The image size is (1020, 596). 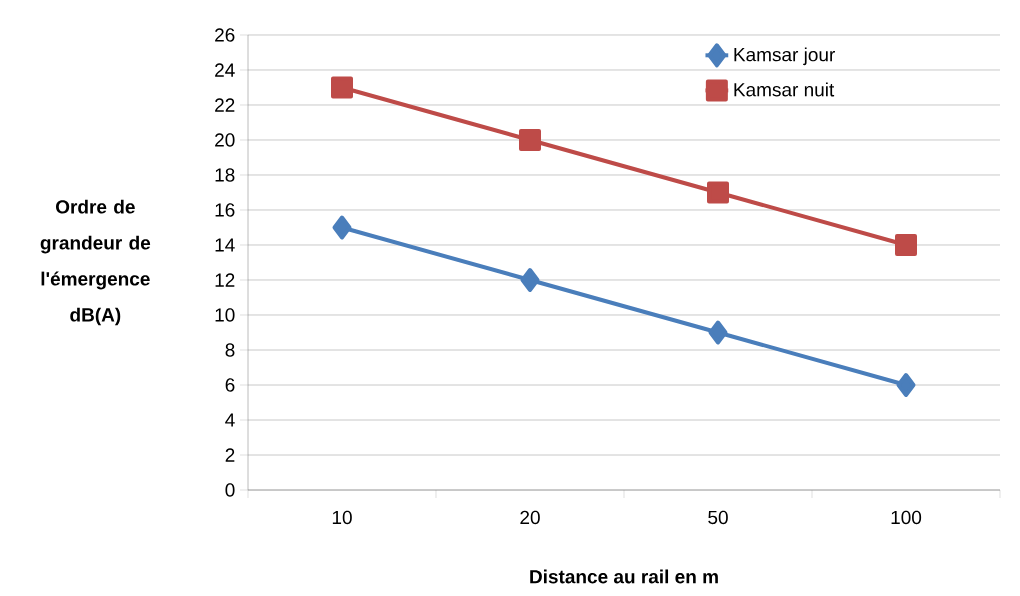 What do you see at coordinates (225, 175) in the screenshot?
I see `y-tick-label: 18` at bounding box center [225, 175].